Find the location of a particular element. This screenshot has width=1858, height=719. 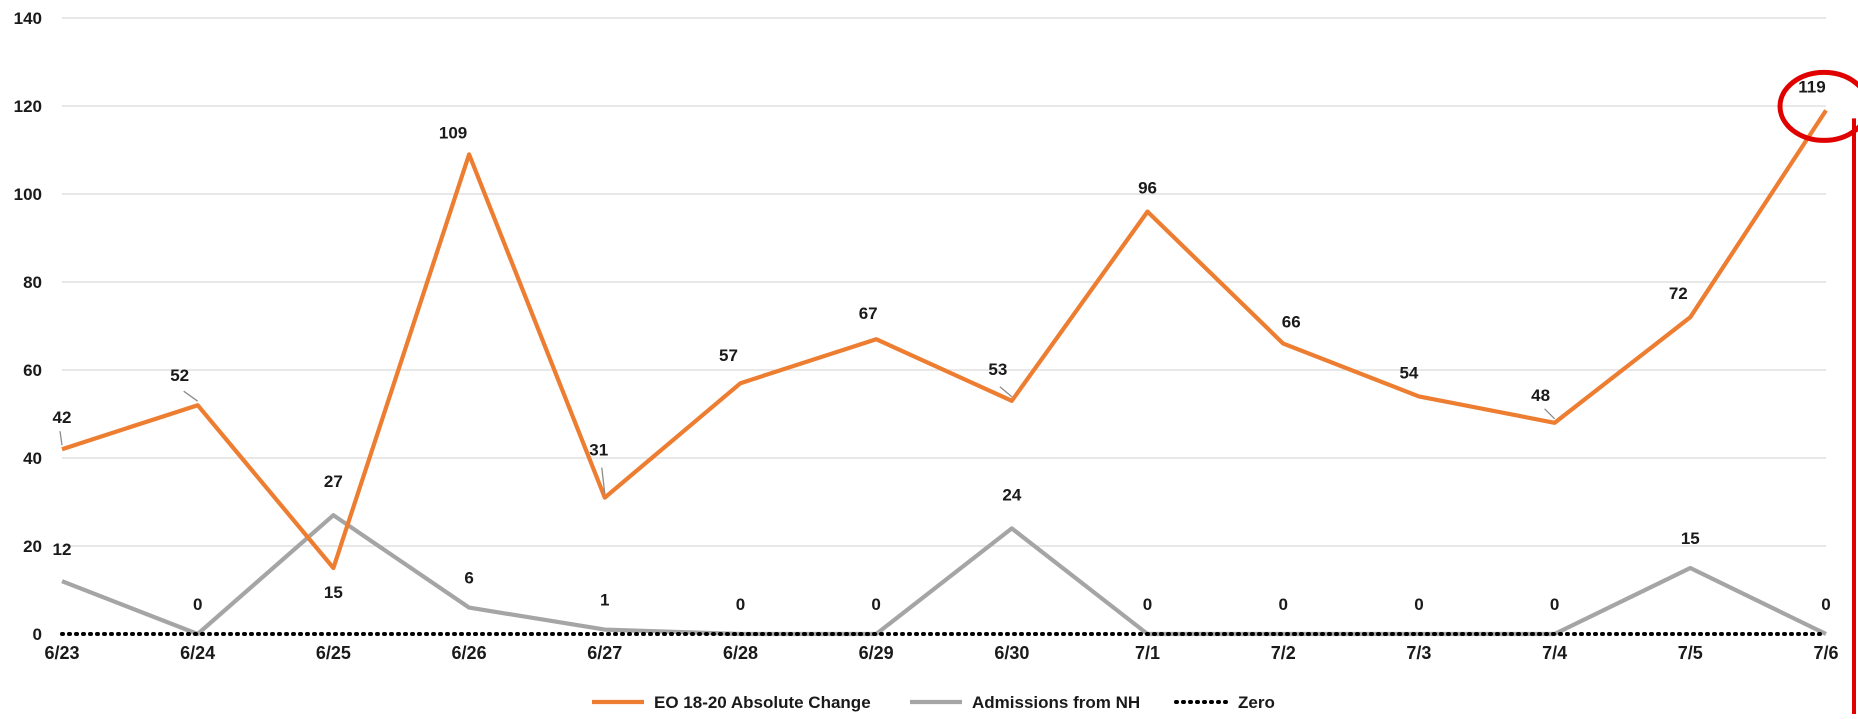

y-tick-label: 120 is located at coordinates (28, 106).